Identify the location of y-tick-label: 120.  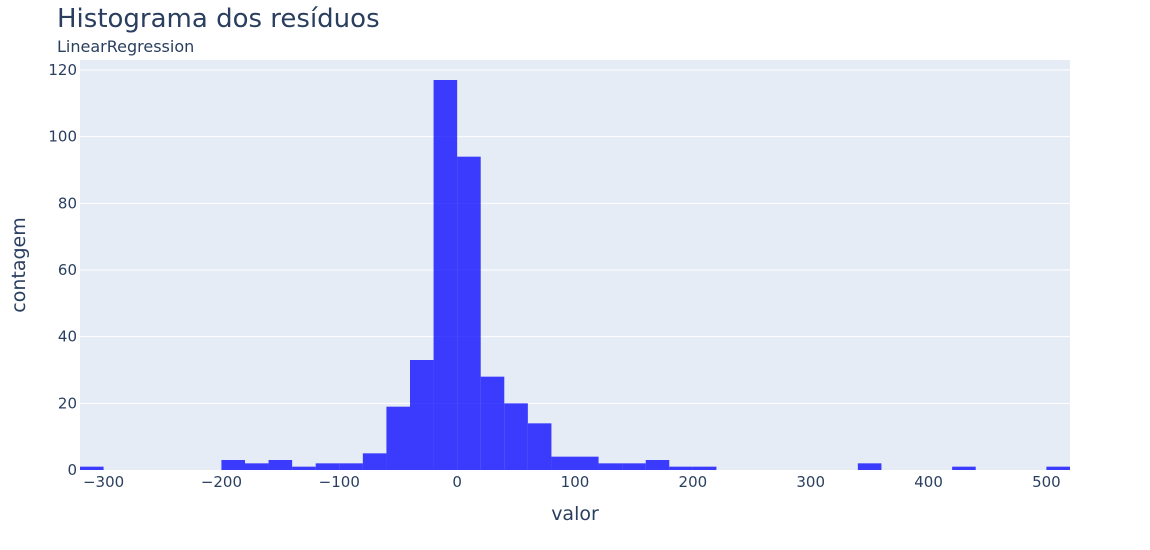
(62, 70).